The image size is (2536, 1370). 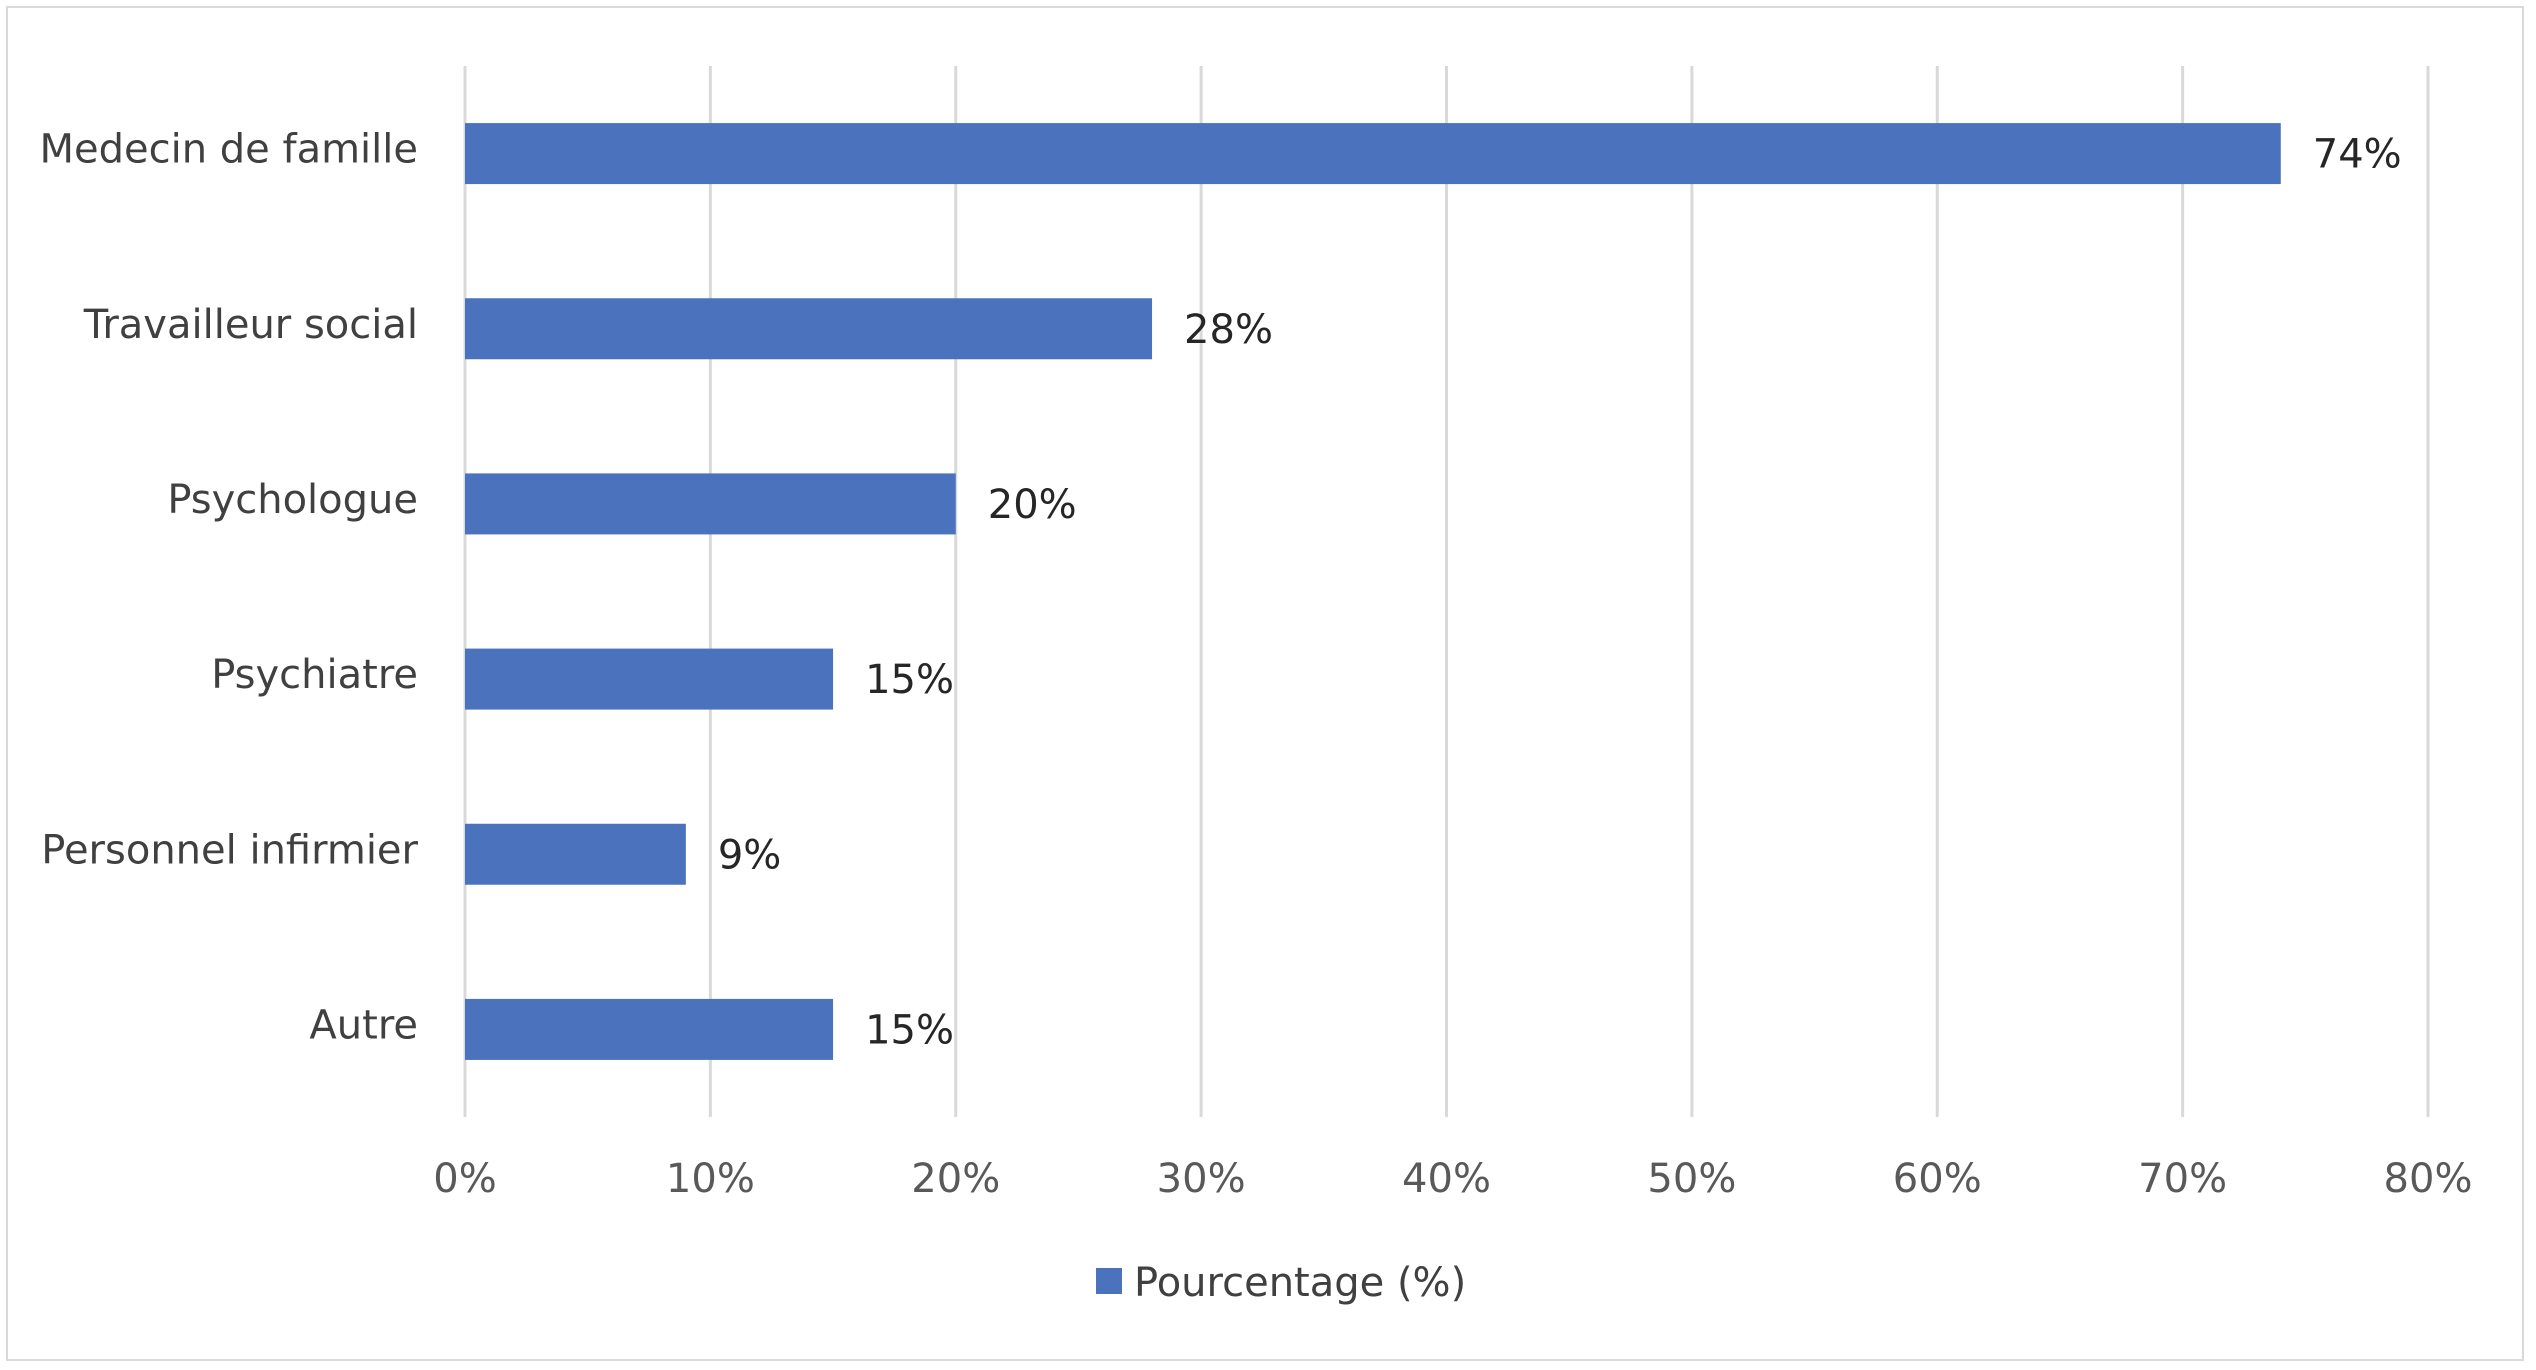 What do you see at coordinates (1109, 1281) in the screenshot?
I see `legend-swatch` at bounding box center [1109, 1281].